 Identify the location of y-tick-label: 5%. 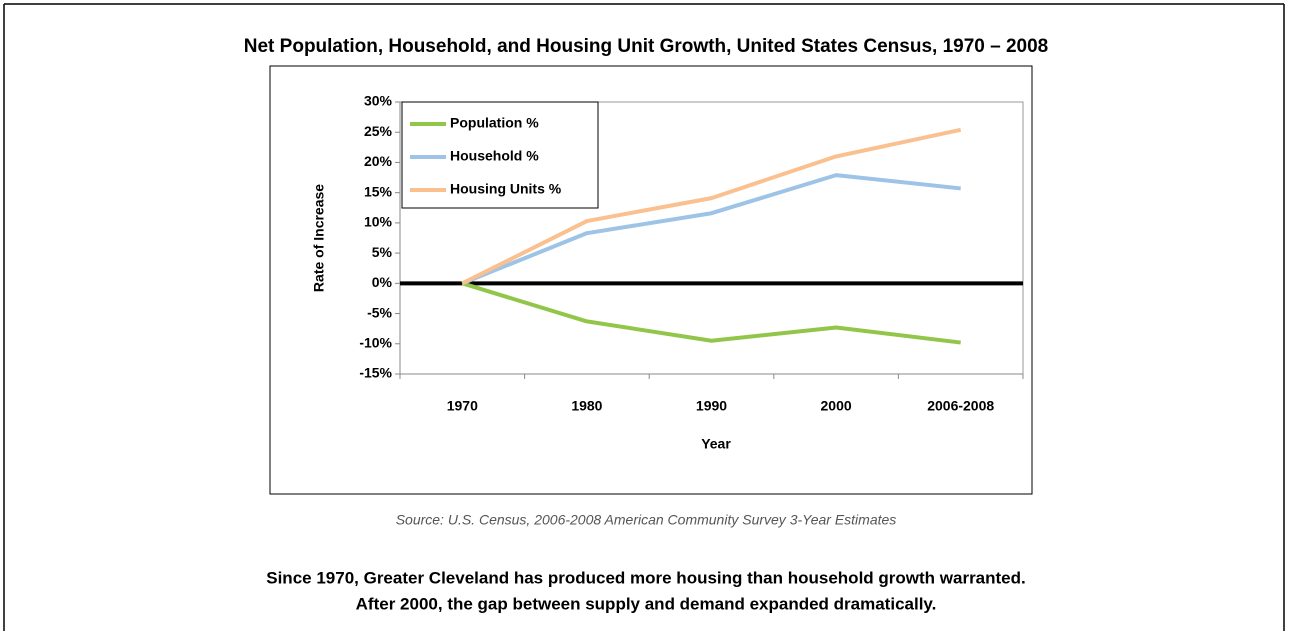
(382, 252).